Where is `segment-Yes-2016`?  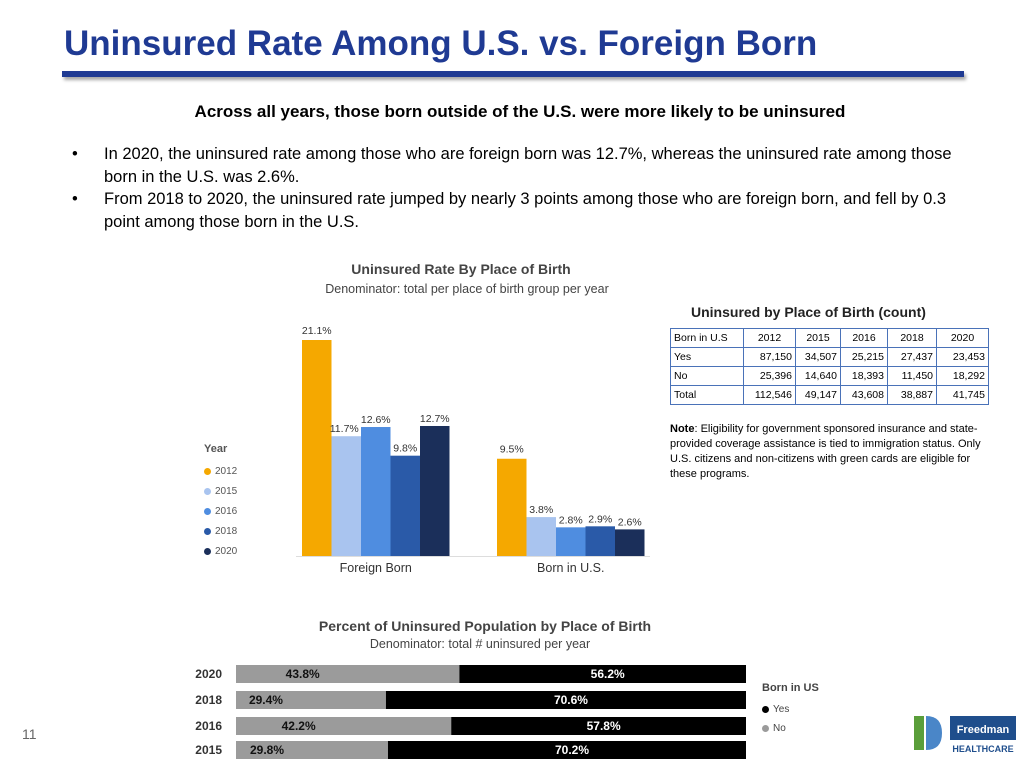 segment-Yes-2016 is located at coordinates (598, 726).